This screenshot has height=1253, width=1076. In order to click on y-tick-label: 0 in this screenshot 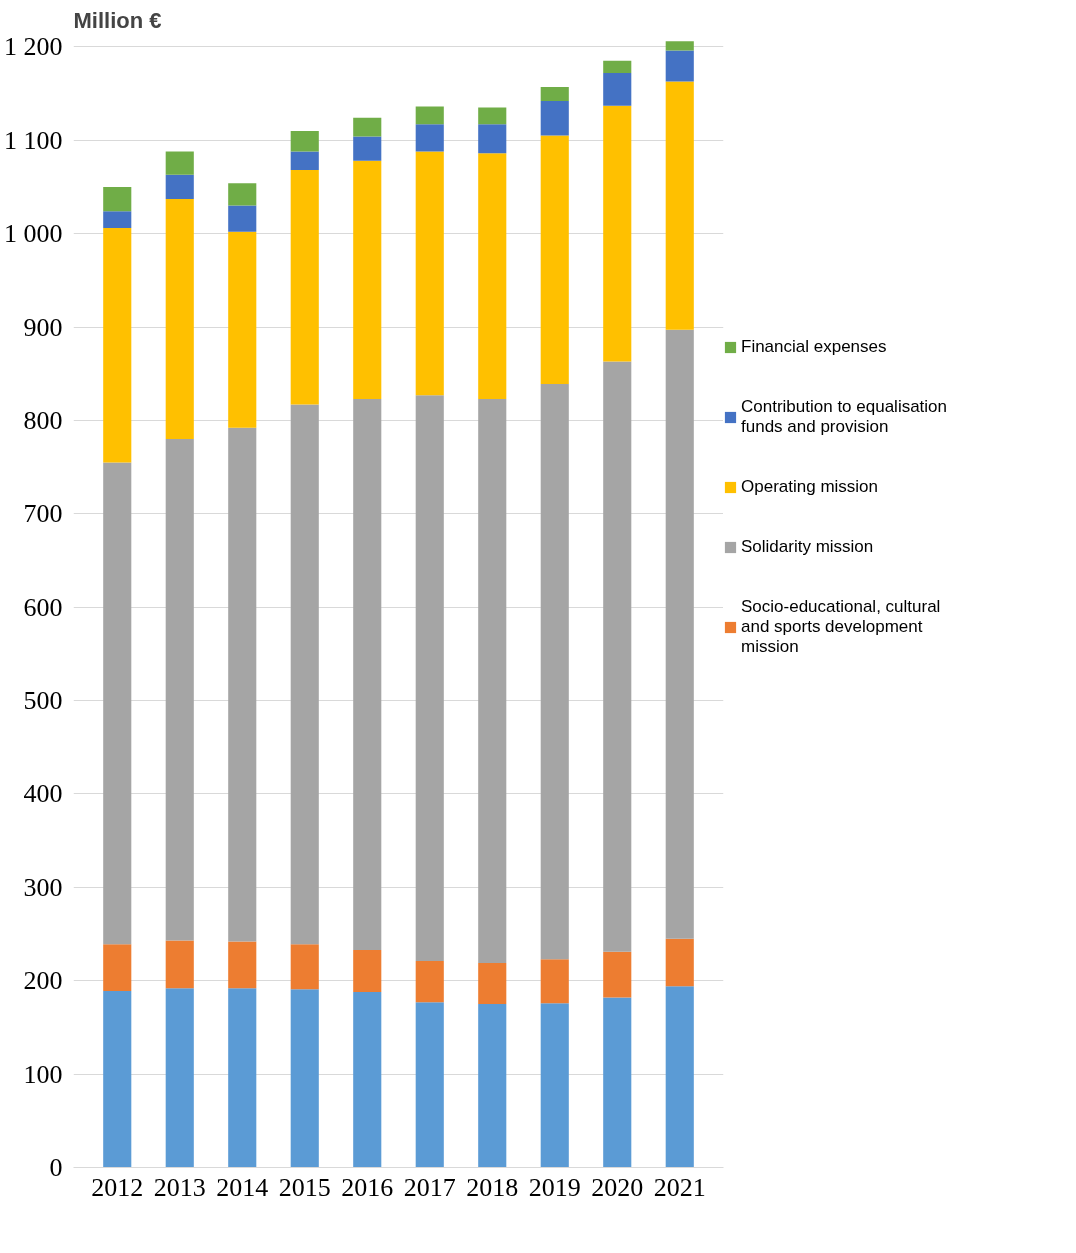, I will do `click(56, 1167)`.